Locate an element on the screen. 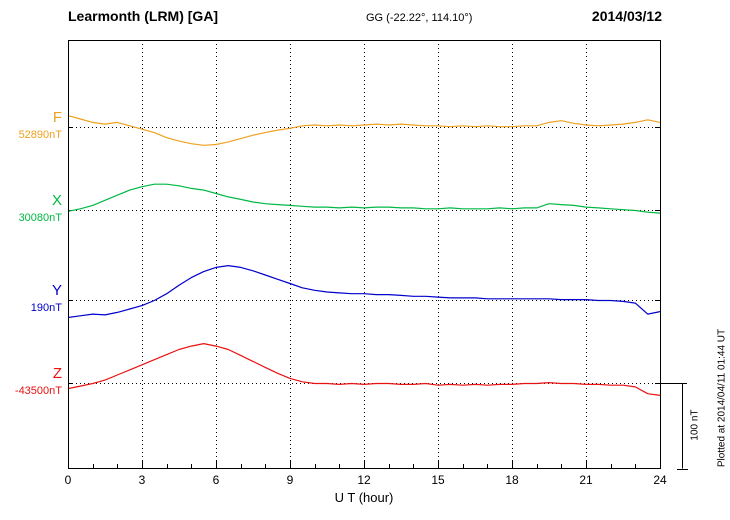  x-tick-label: 9 is located at coordinates (290, 480).